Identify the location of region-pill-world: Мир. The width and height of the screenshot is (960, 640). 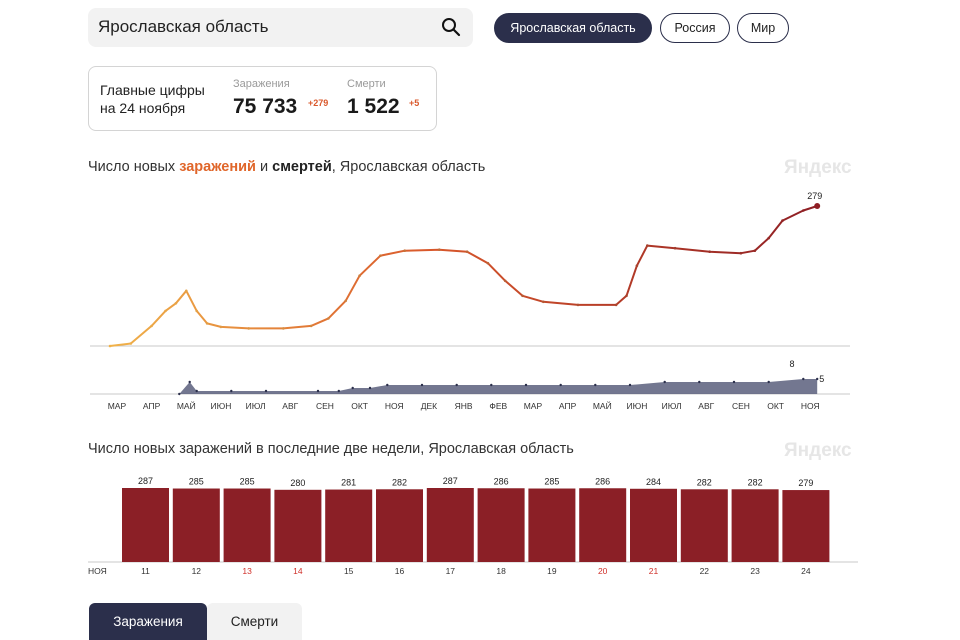
(763, 28).